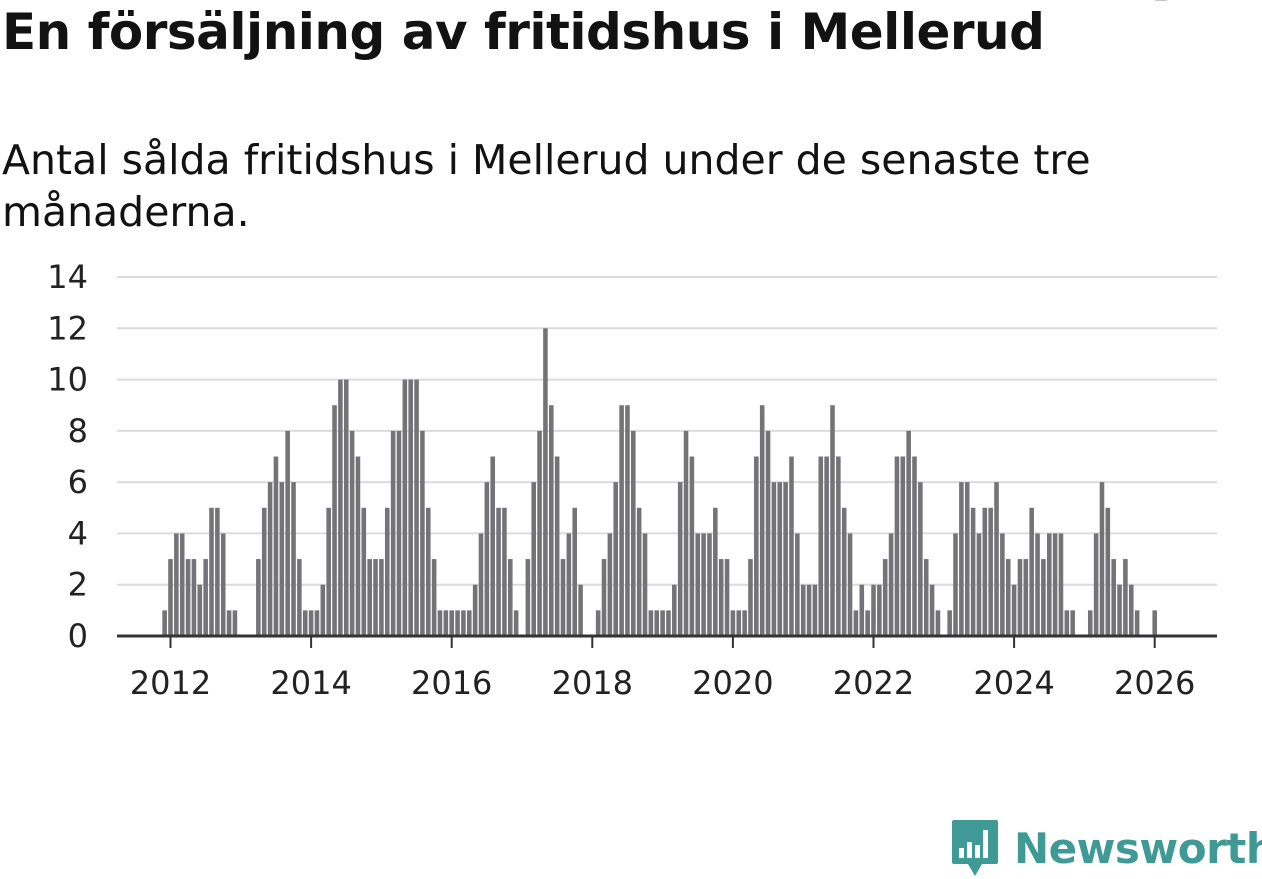 This screenshot has width=1262, height=879. What do you see at coordinates (592, 683) in the screenshot?
I see `x-tick-label: 2018` at bounding box center [592, 683].